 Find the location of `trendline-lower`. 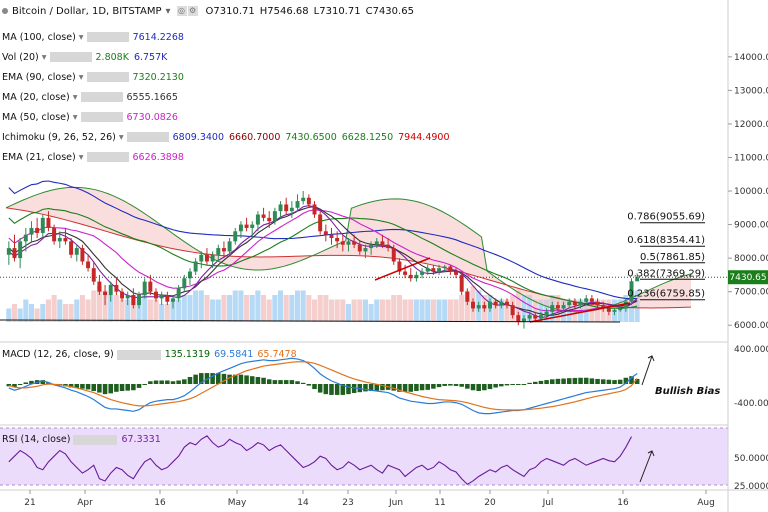

trendline-lower is located at coordinates (580, 312).